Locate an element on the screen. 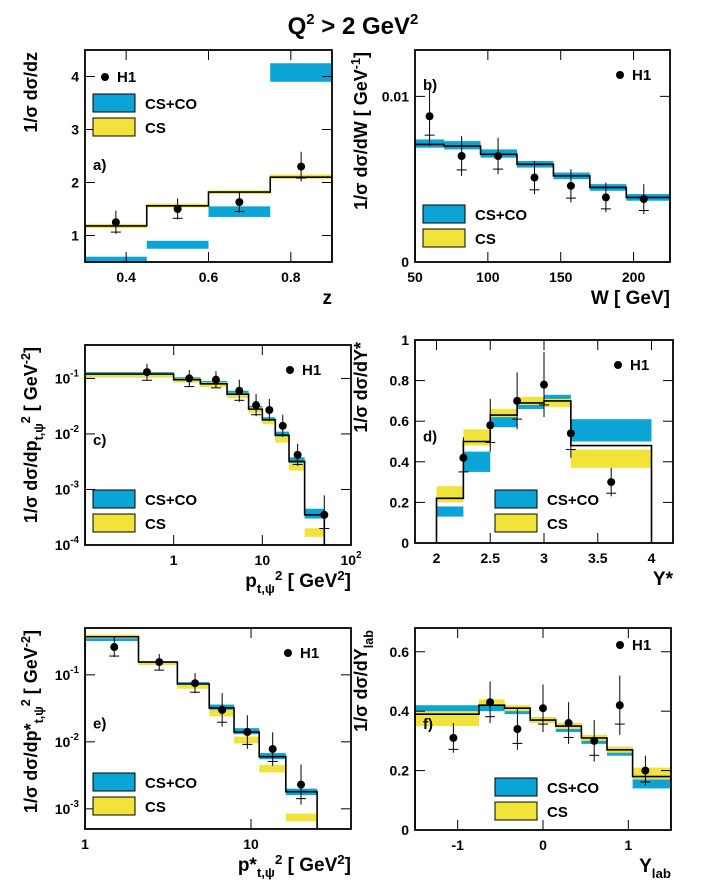 Image resolution: width=707 pixels, height=890 pixels. x-axis-label: p*t,ψ2 [ GeV2] is located at coordinates (294, 866).